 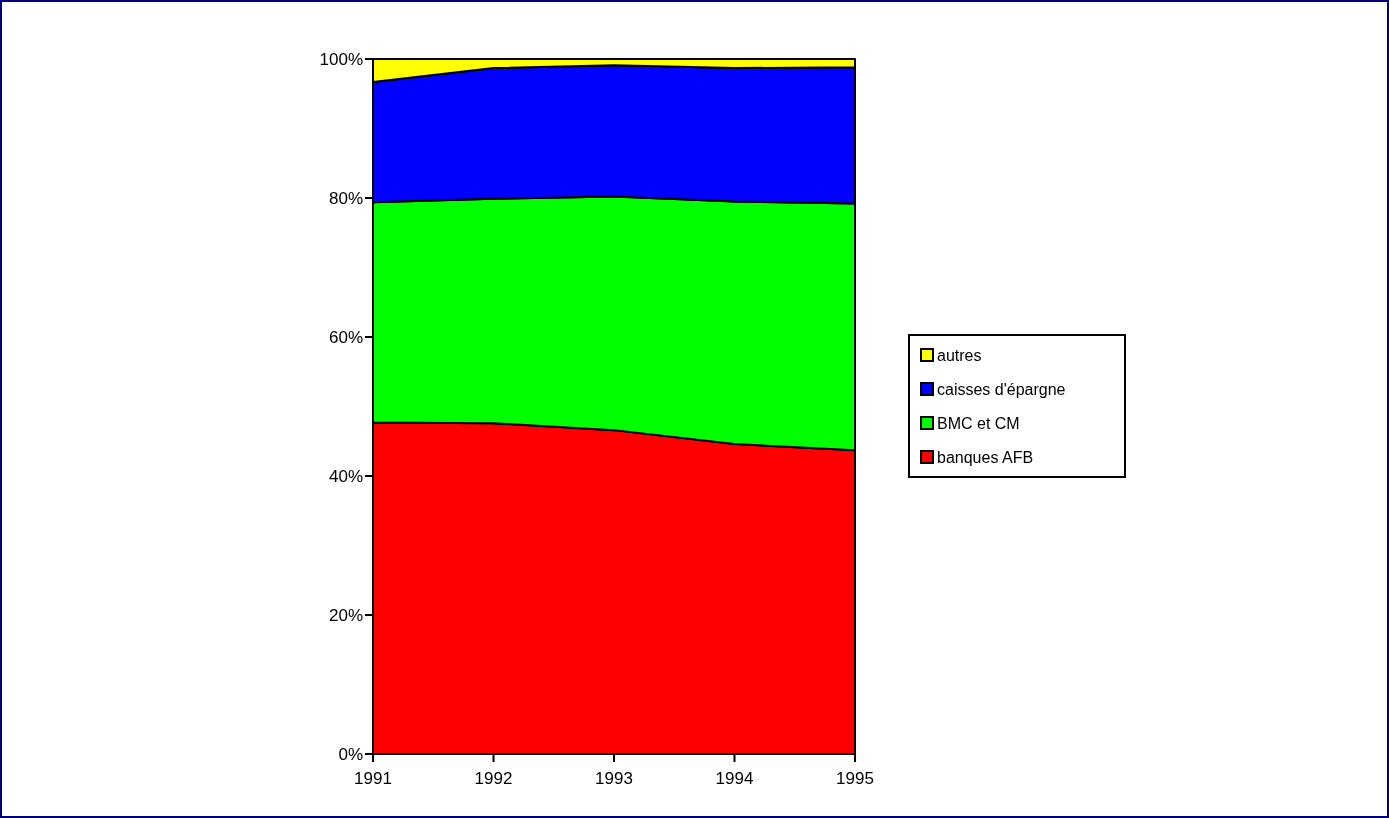 What do you see at coordinates (614, 778) in the screenshot?
I see `x-tick-label: 1993` at bounding box center [614, 778].